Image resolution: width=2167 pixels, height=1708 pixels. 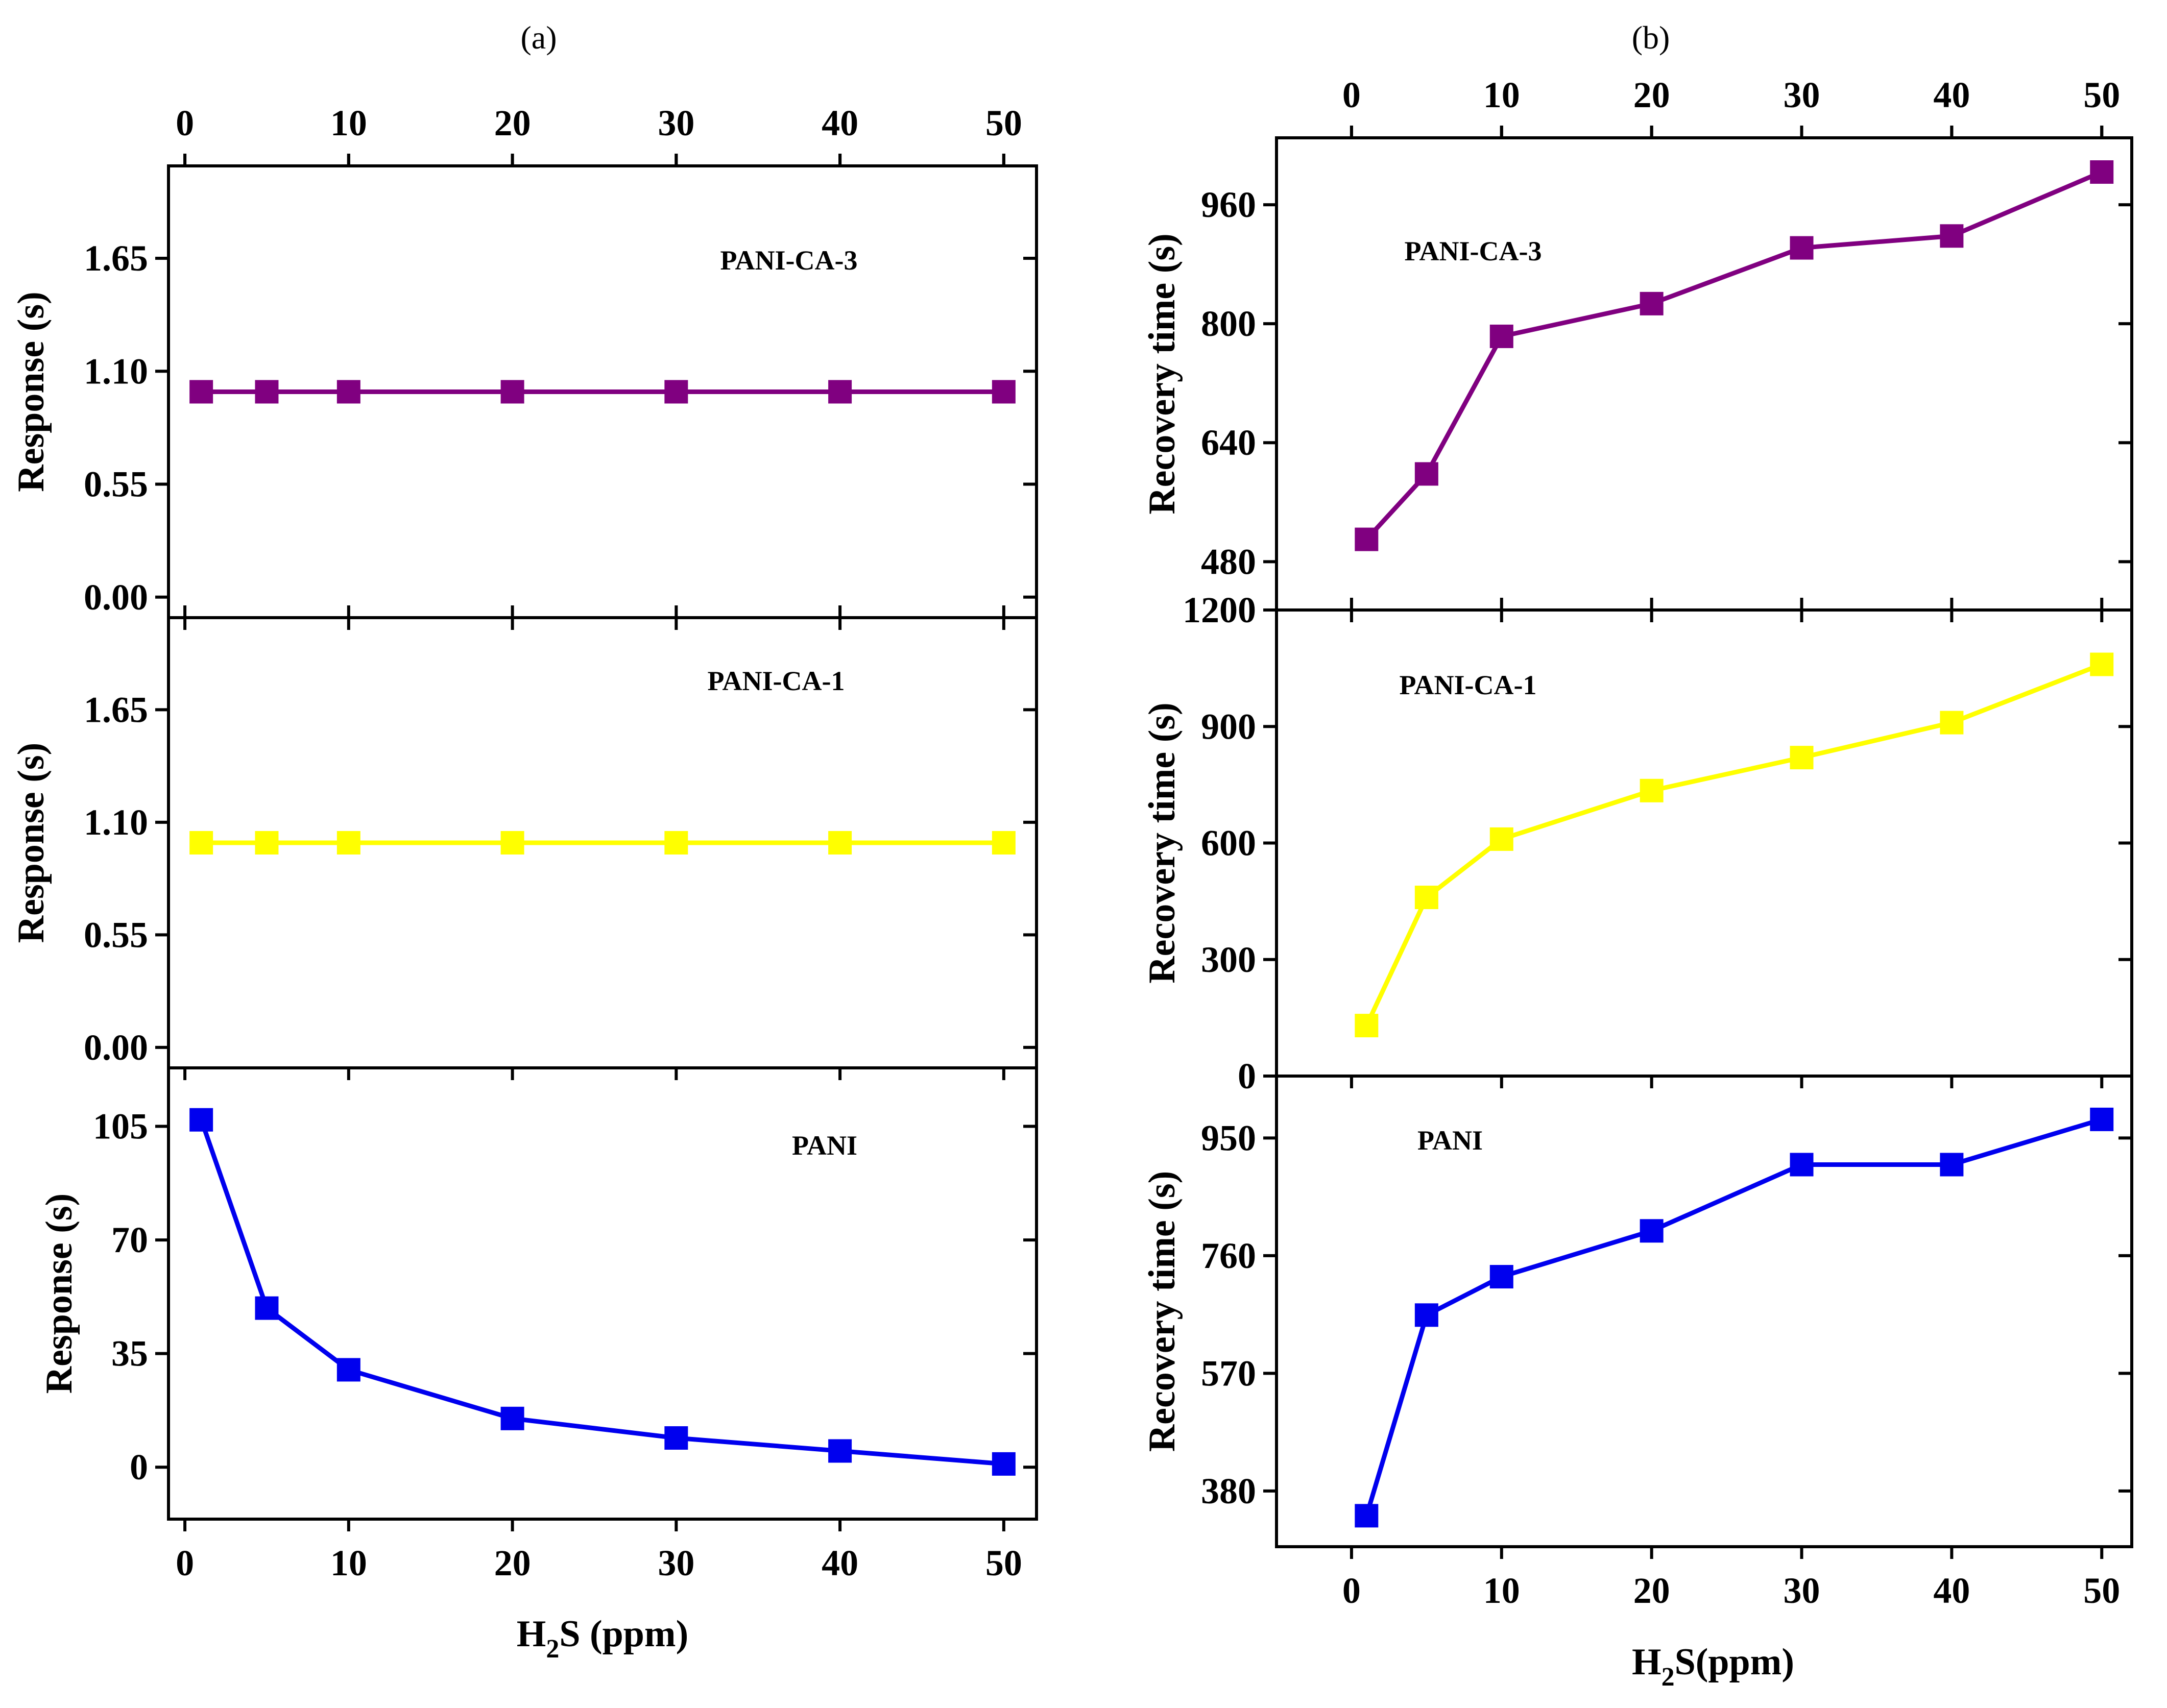 What do you see at coordinates (121, 1126) in the screenshot?
I see `y-tick-label: 105` at bounding box center [121, 1126].